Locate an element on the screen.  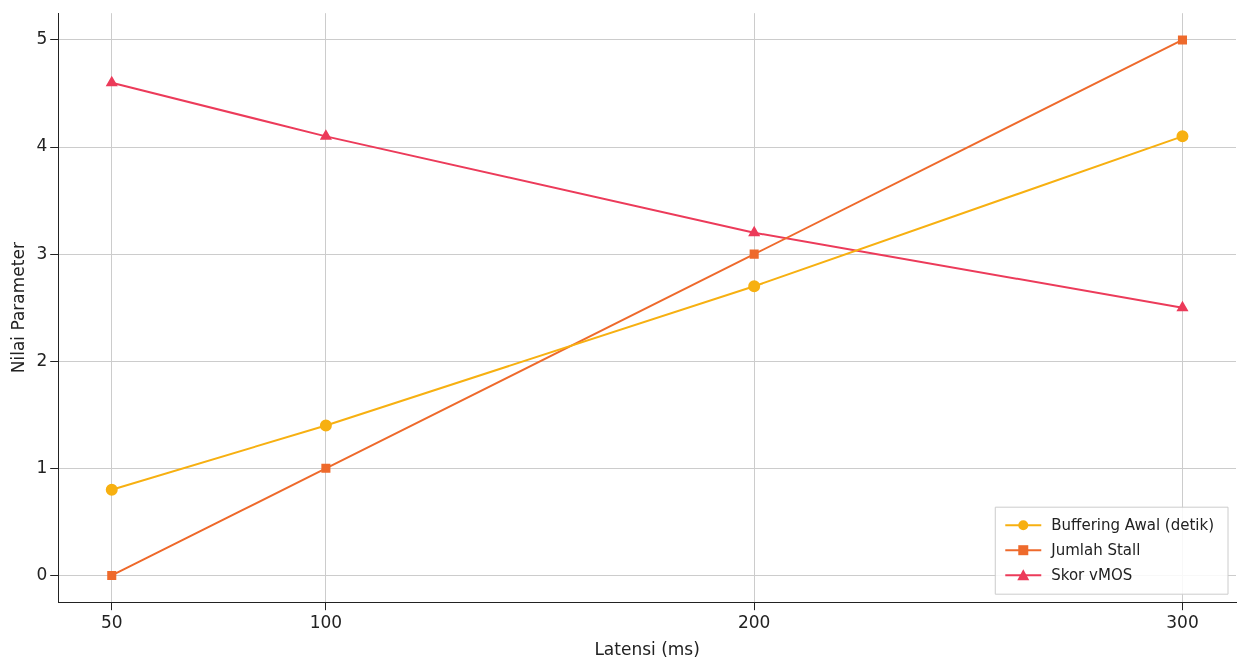
y-tick-label: 5 is located at coordinates (42, 38).